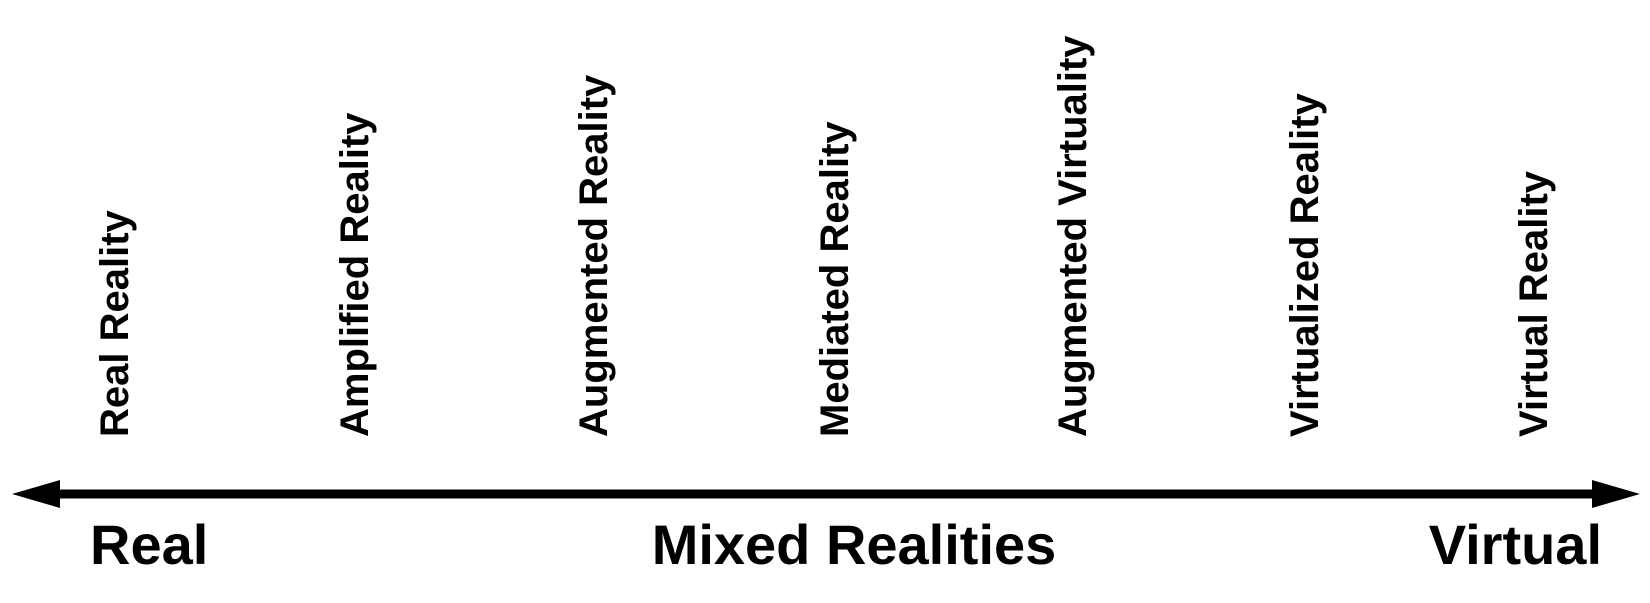 Image resolution: width=1650 pixels, height=603 pixels. I want to click on axis-label-real: Real, so click(149, 544).